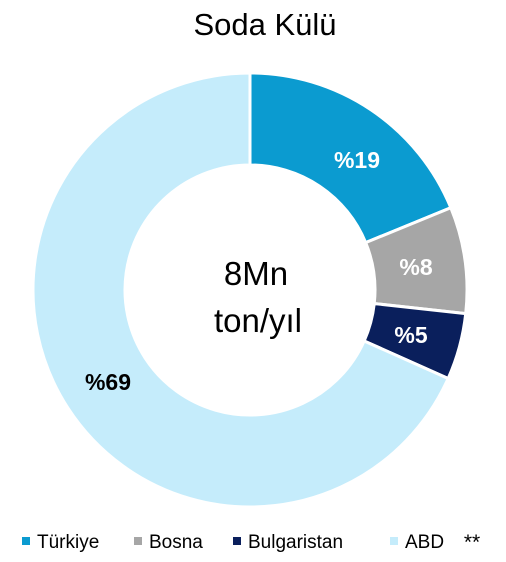 The image size is (506, 562). I want to click on legend-item-türkiye: Türkiye, so click(60, 542).